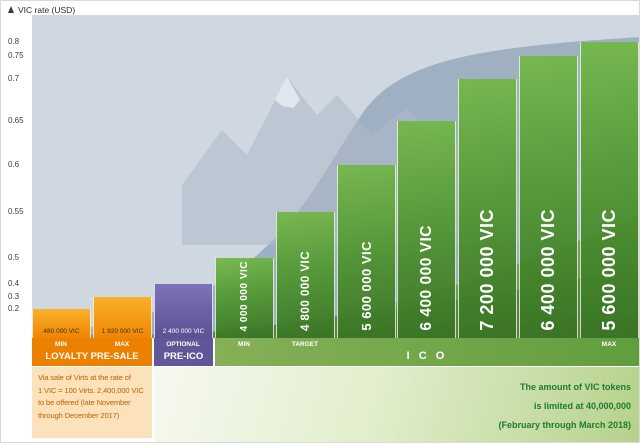 Image resolution: width=640 pixels, height=443 pixels. Describe the element at coordinates (14, 296) in the screenshot. I see `y-tick-0-3: 0.3` at that location.